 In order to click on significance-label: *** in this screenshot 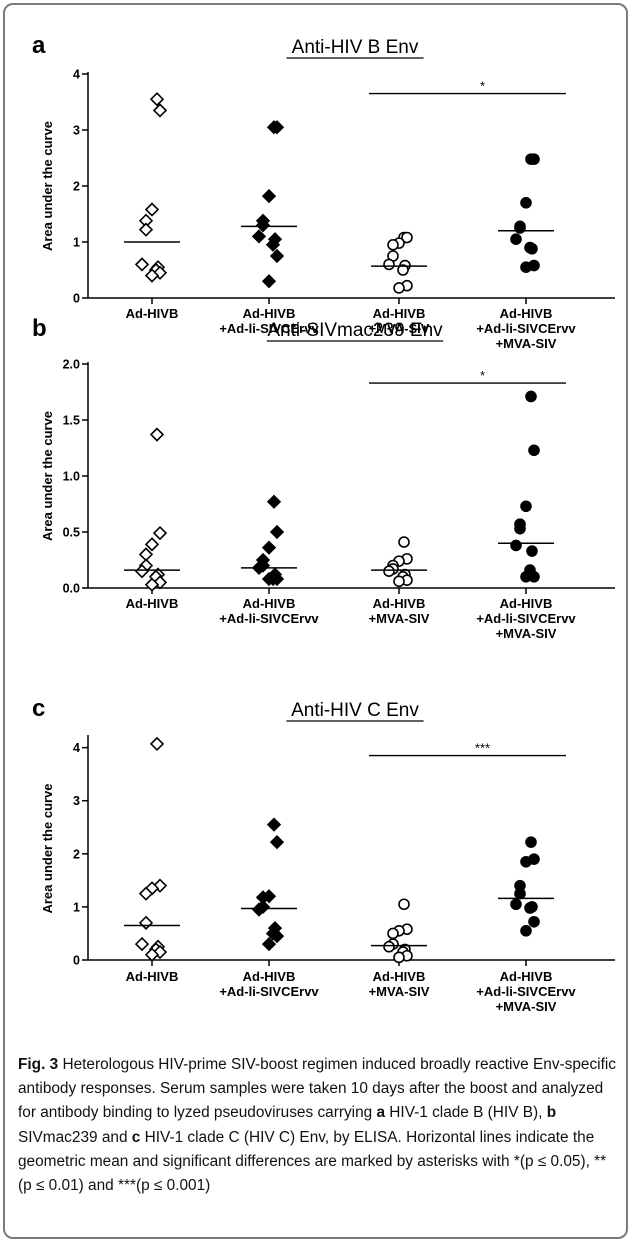, I will do `click(482, 748)`.